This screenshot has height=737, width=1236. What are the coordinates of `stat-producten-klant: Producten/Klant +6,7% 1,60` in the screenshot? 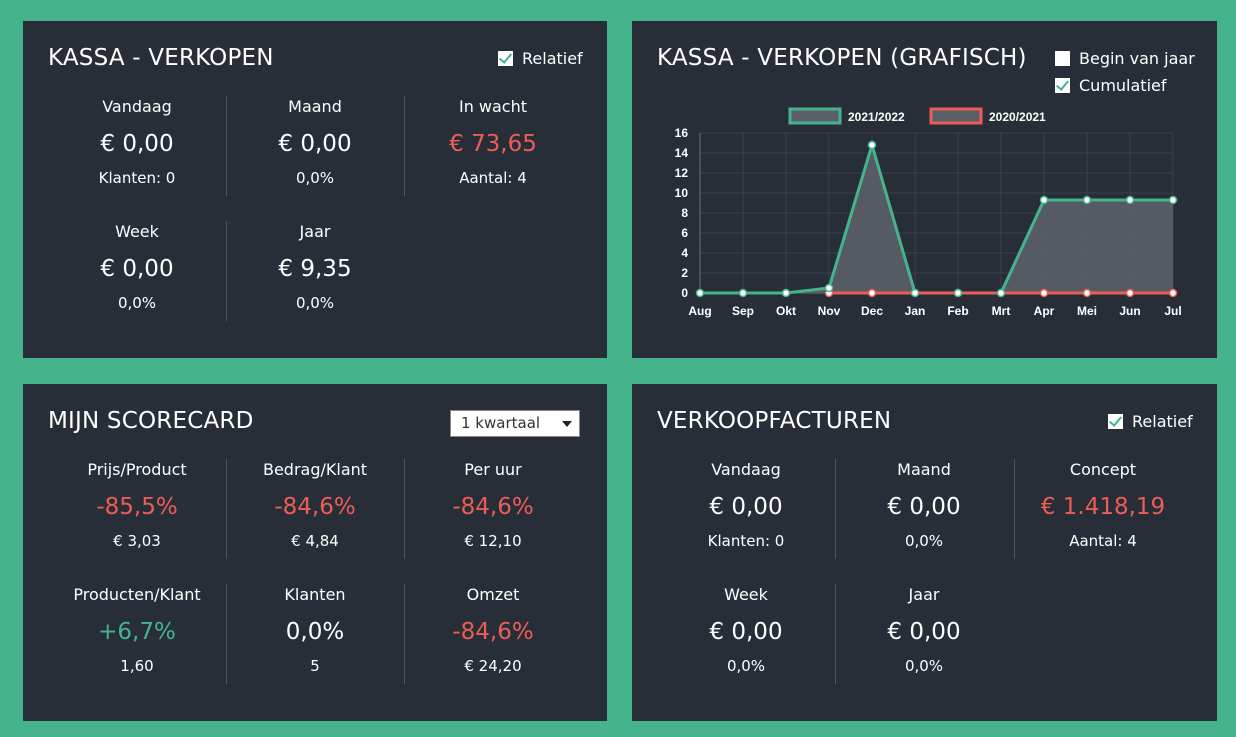 It's located at (137, 630).